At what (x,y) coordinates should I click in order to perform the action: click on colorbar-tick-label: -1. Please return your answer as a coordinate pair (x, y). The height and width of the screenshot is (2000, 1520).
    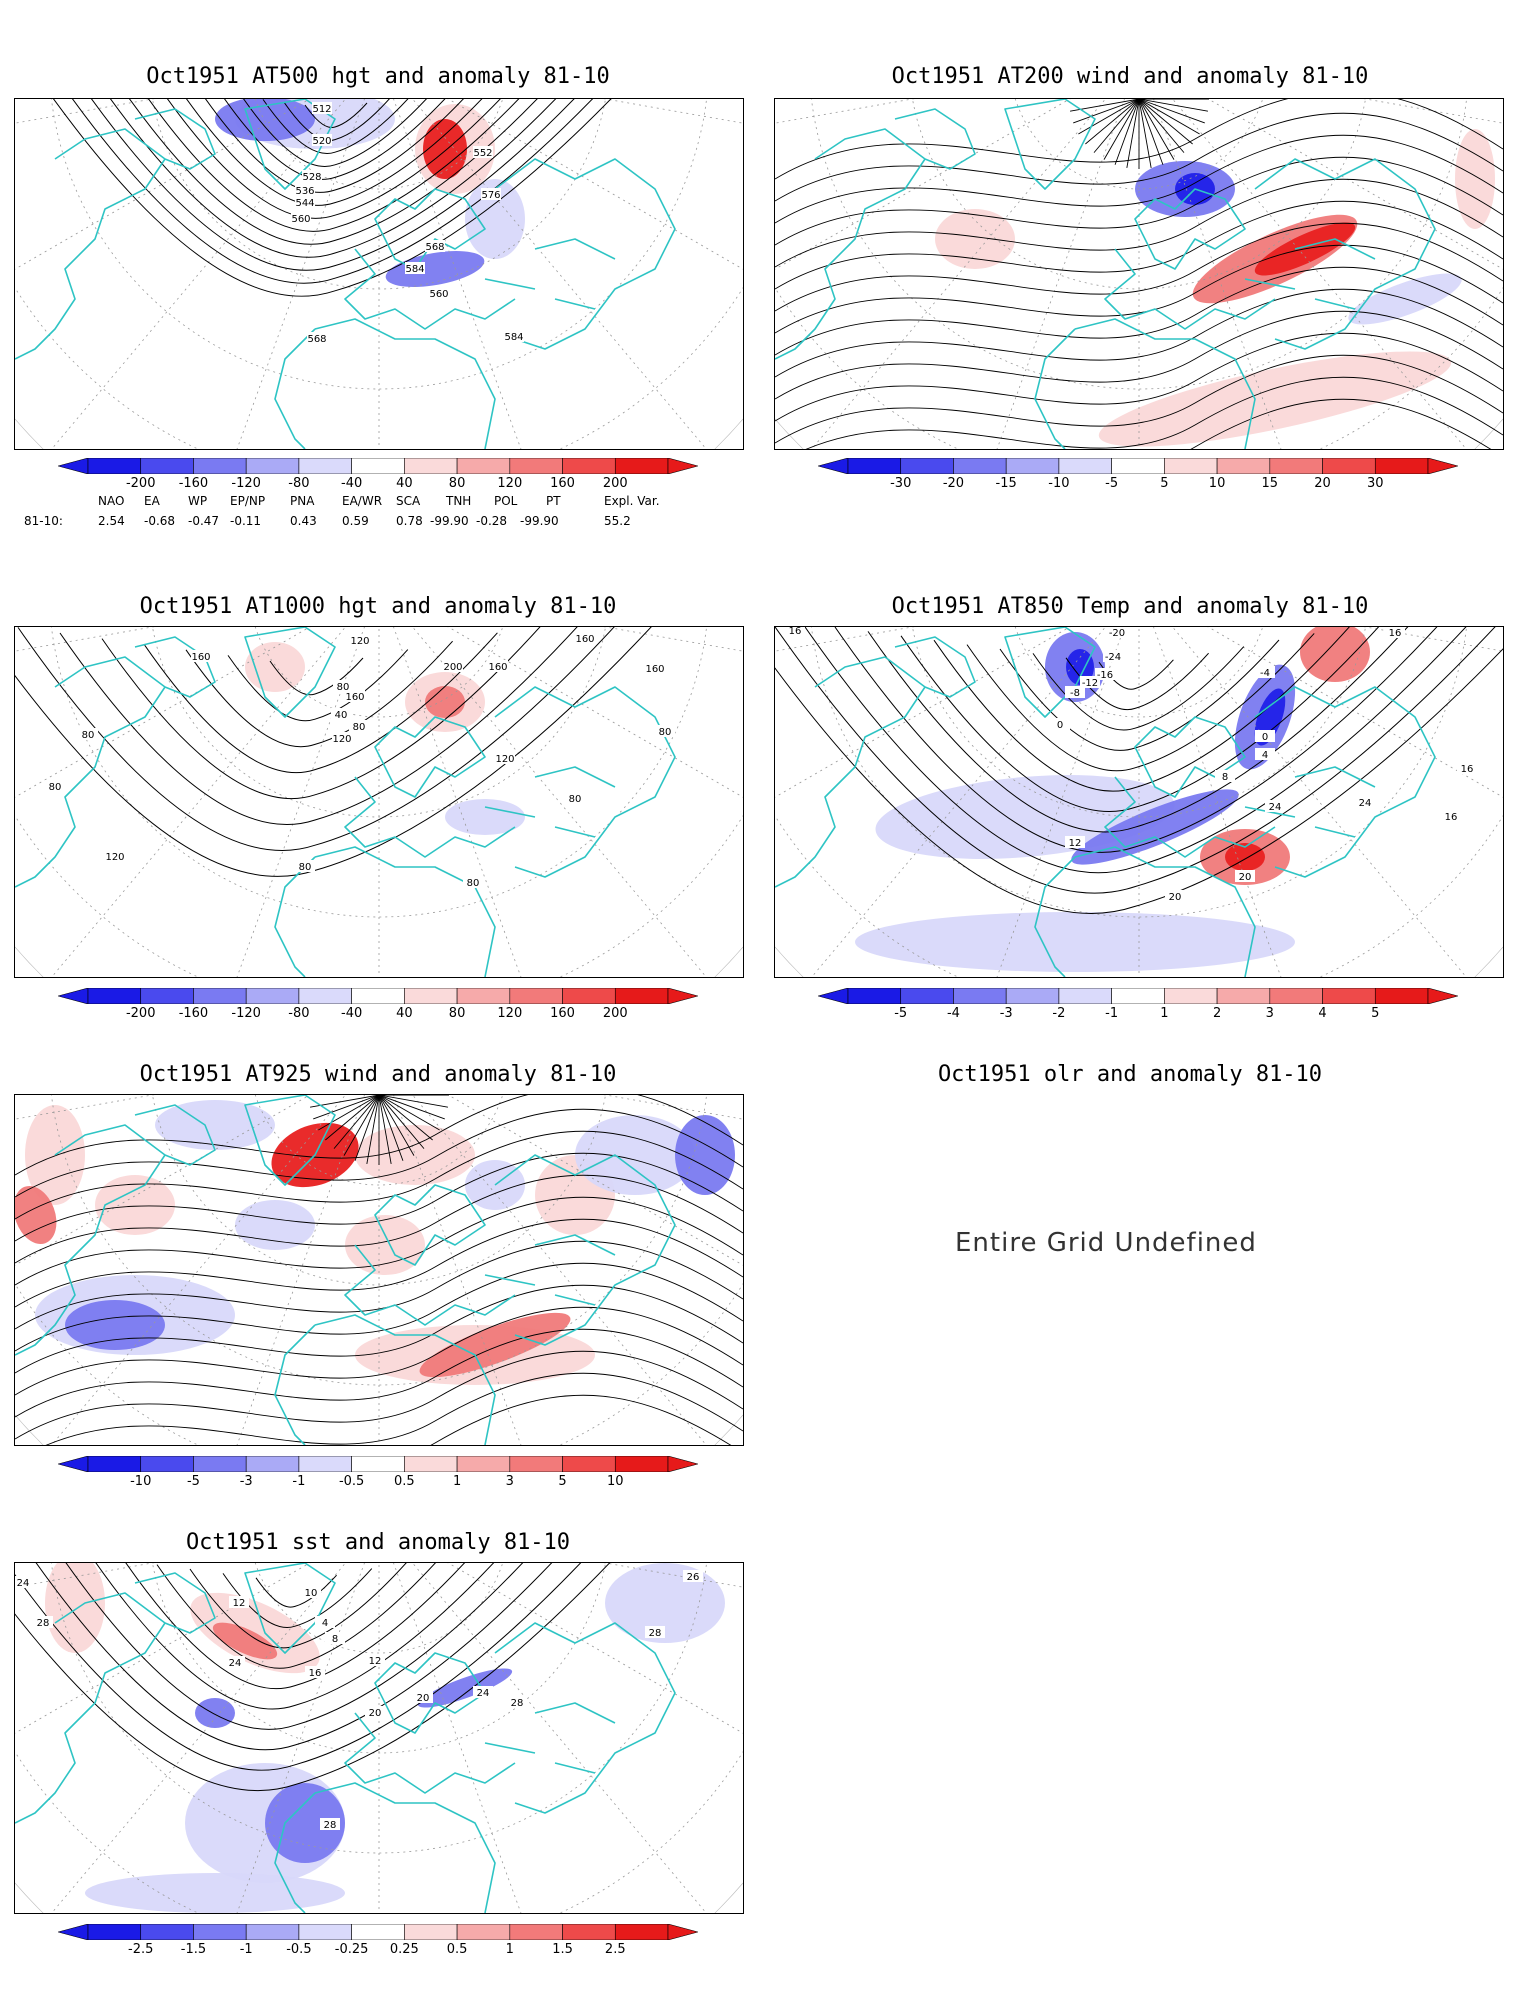
    Looking at the image, I should click on (299, 1481).